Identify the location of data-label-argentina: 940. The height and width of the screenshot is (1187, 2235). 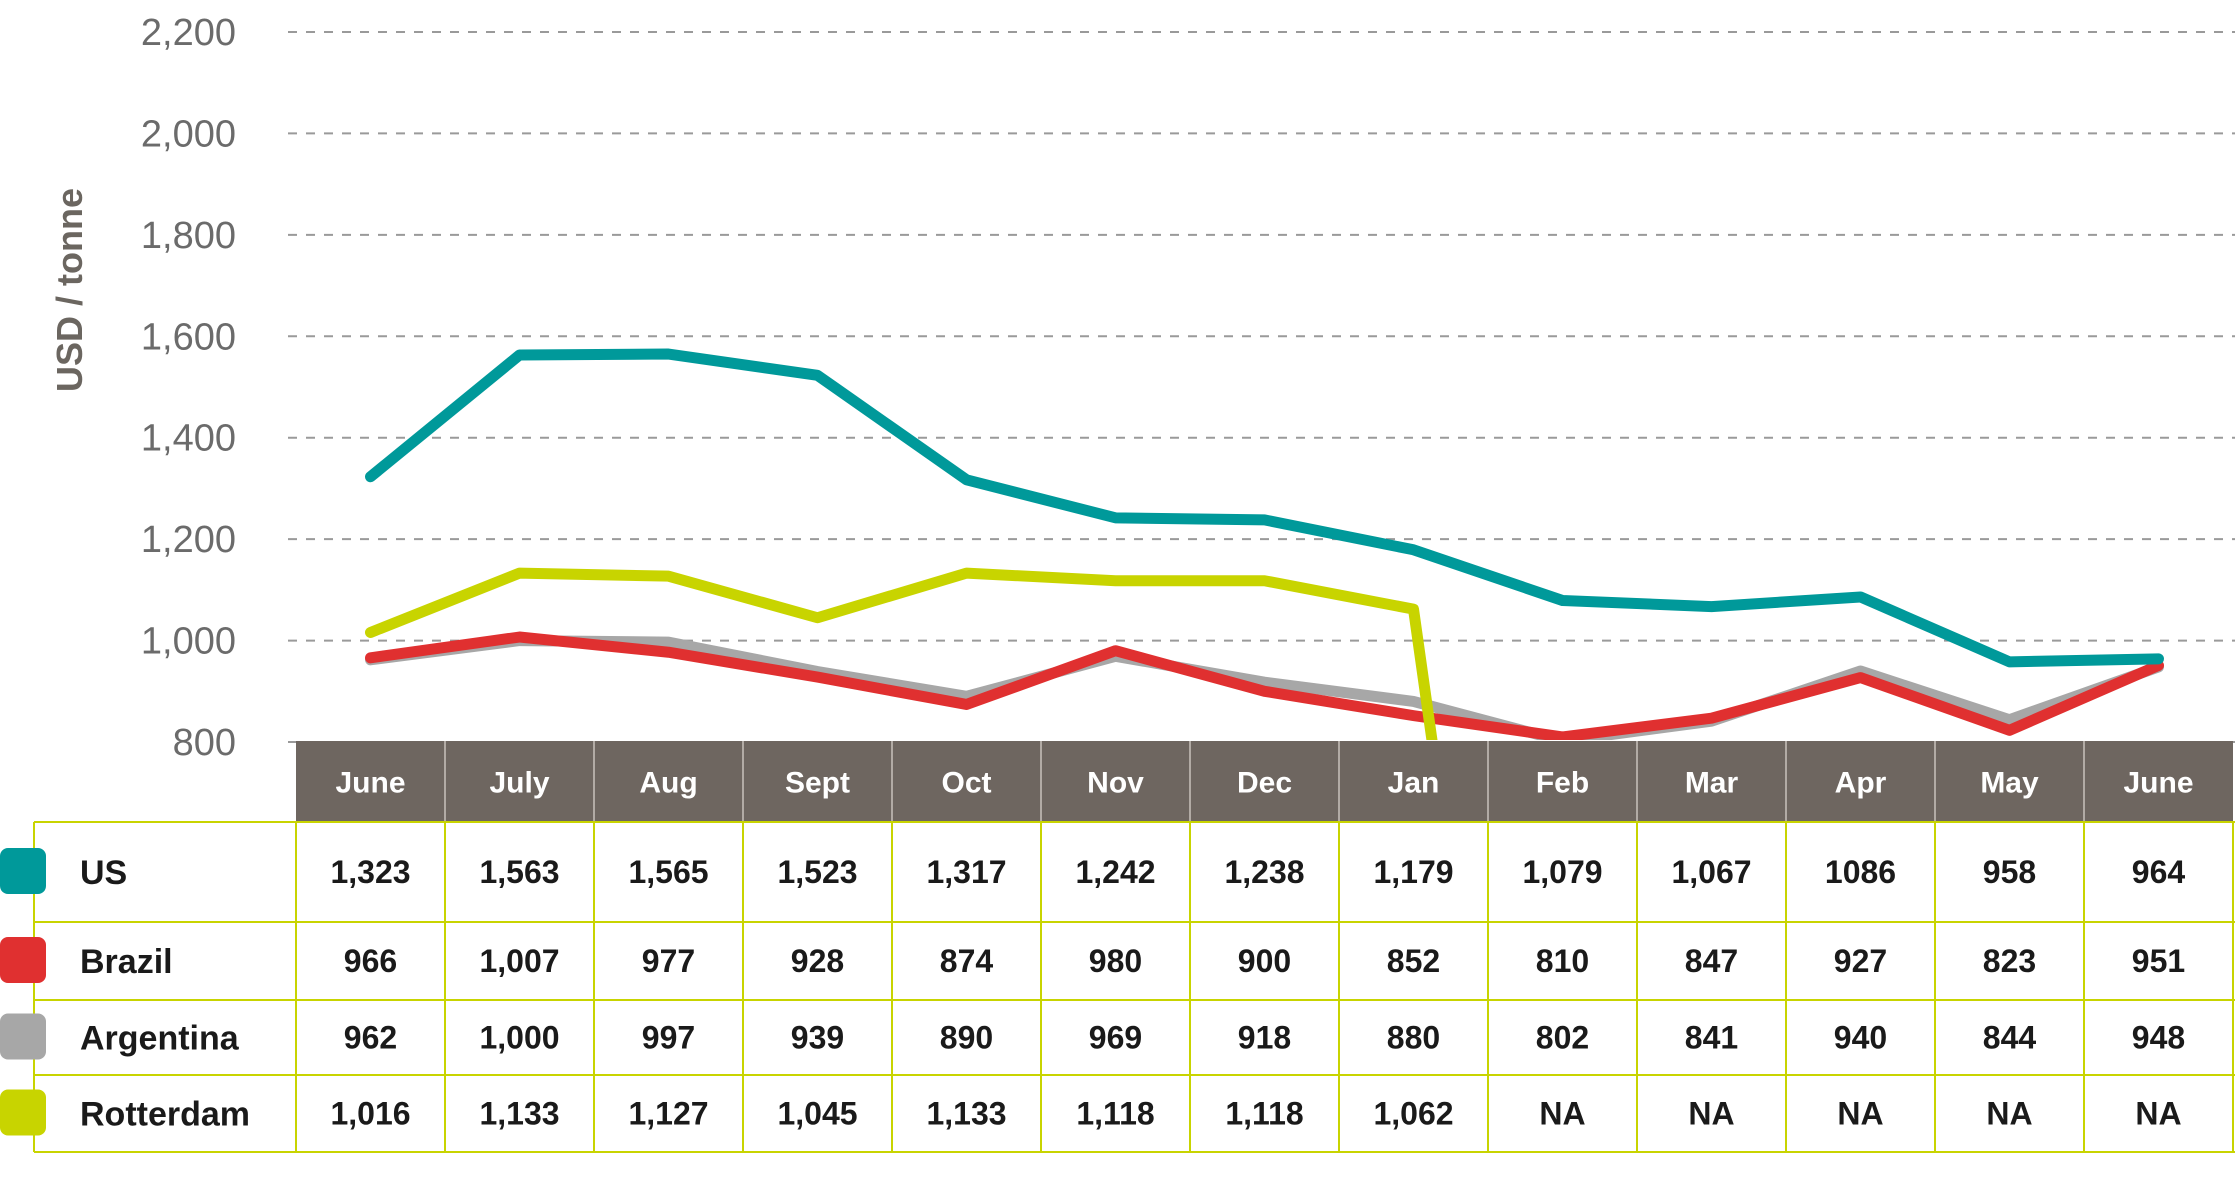
(1860, 1038).